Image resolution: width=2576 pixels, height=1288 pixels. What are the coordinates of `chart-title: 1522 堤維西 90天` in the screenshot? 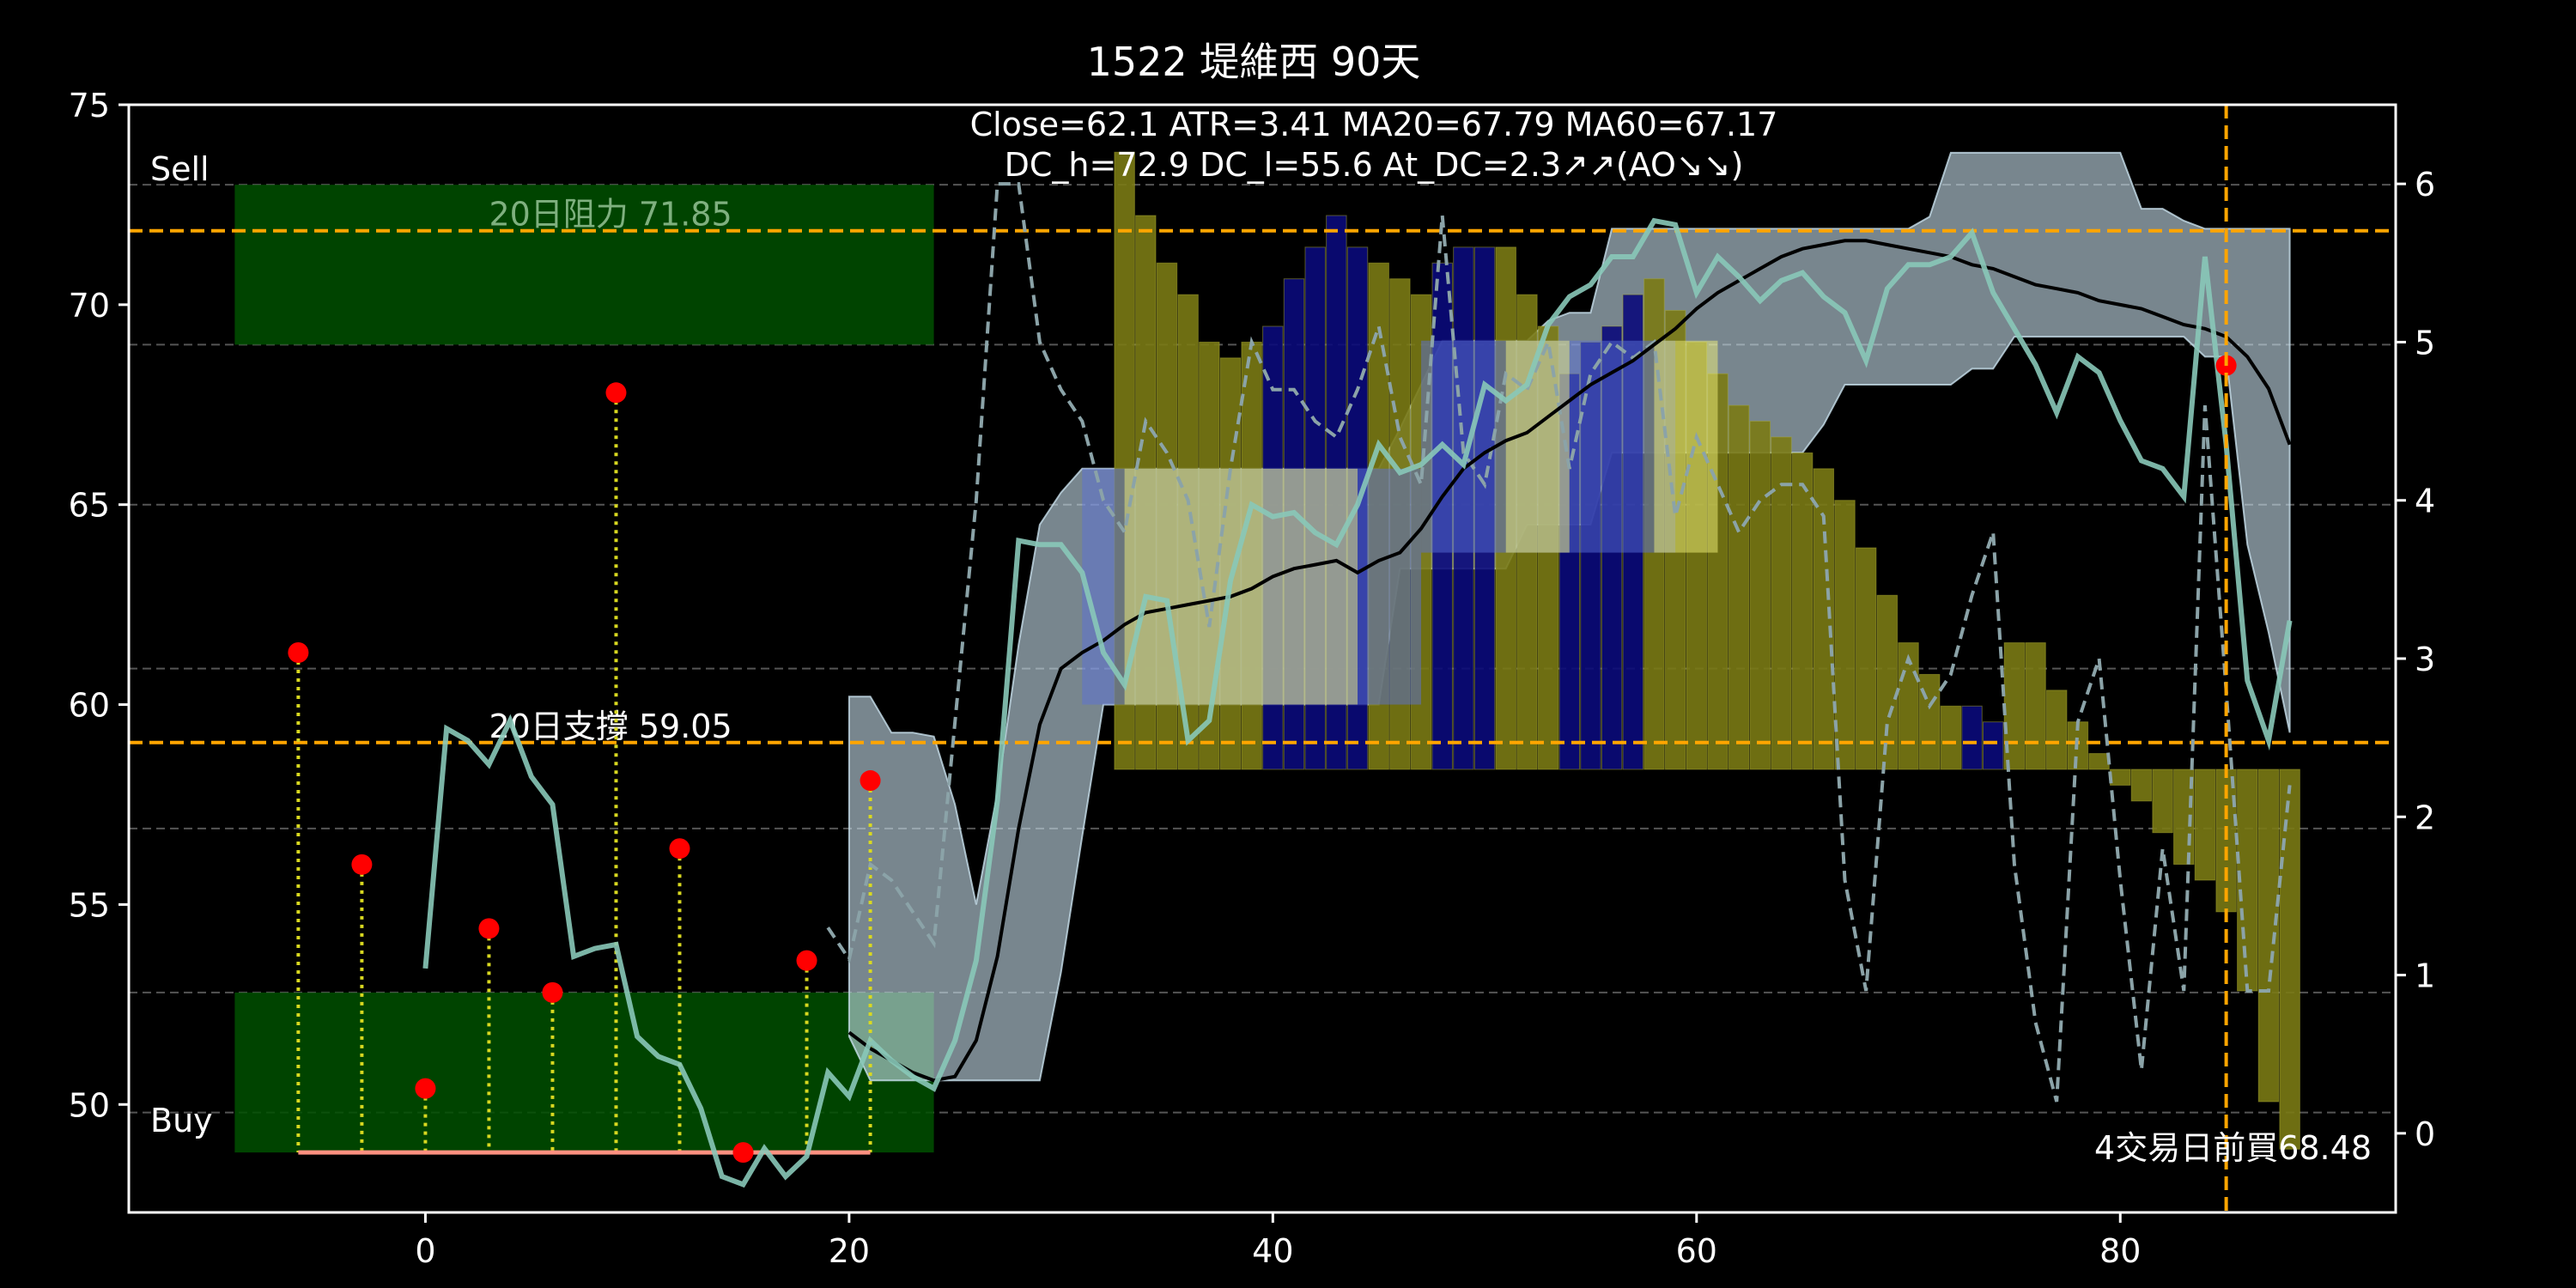 It's located at (1254, 62).